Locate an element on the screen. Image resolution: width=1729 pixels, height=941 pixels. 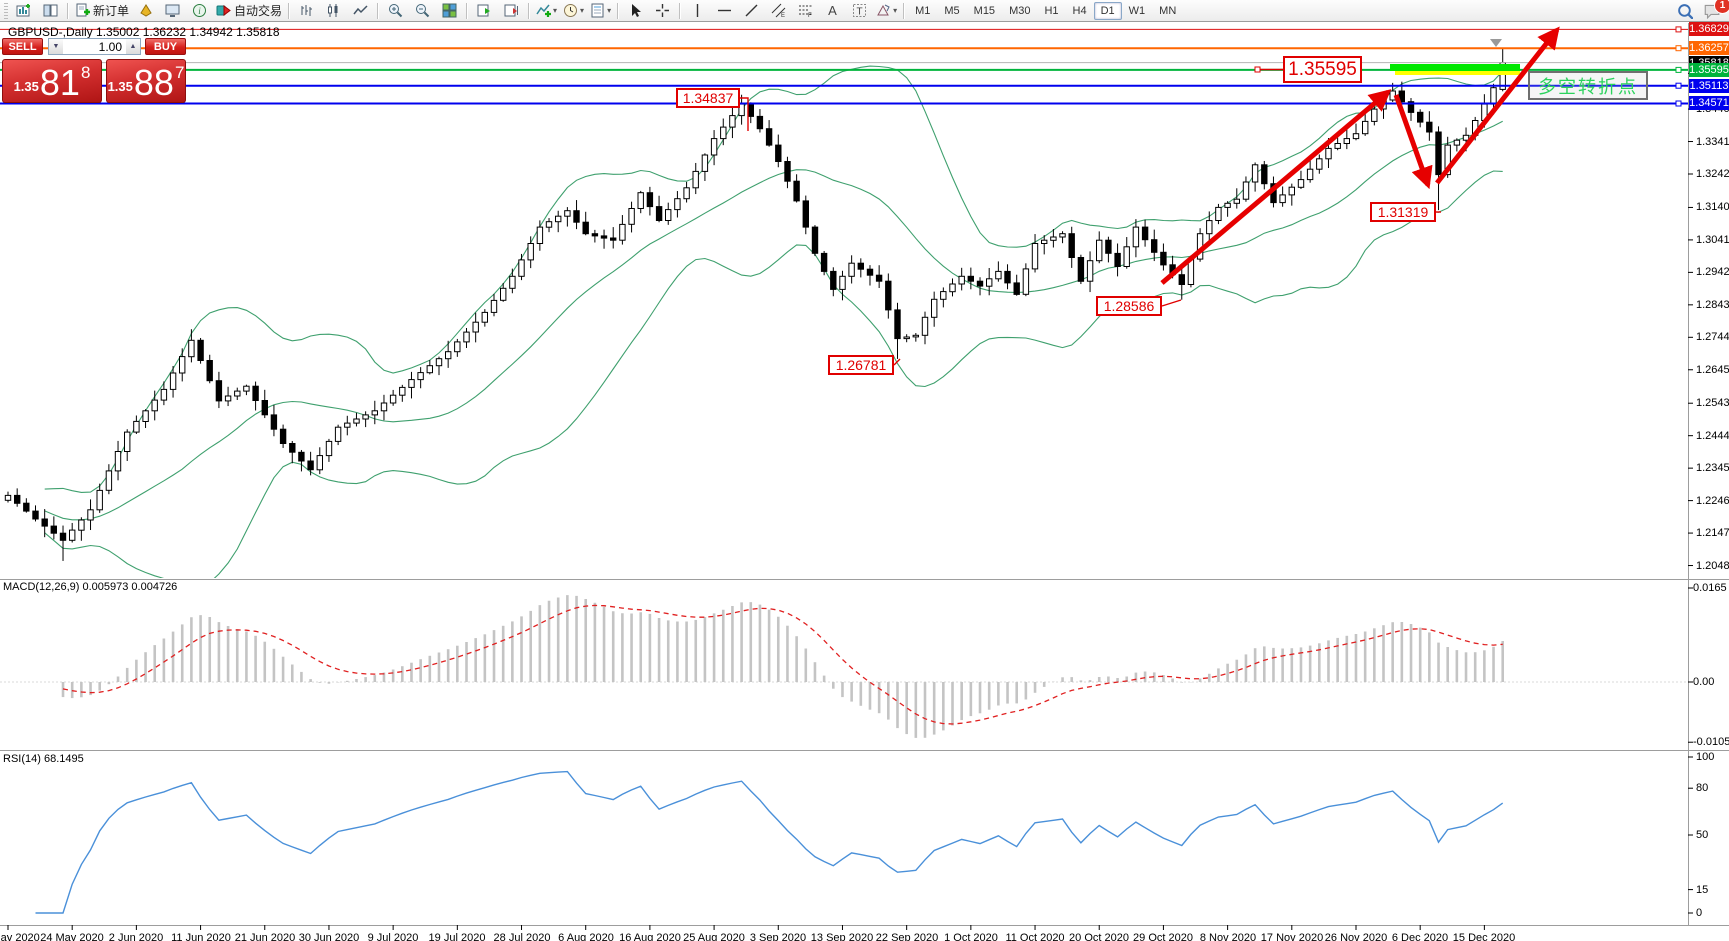
auto-trading-button: 自动交易 is located at coordinates (249, 10).